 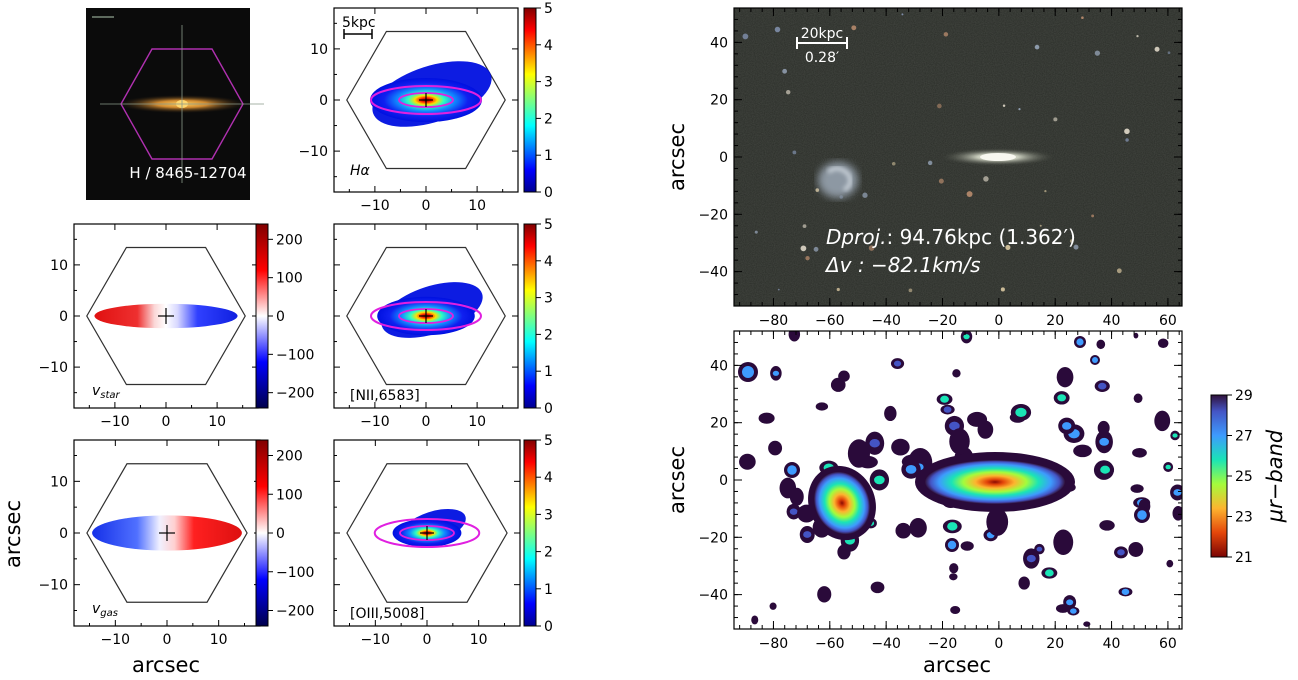 What do you see at coordinates (548, 46) in the screenshot?
I see `colorbar-tick-label: 4` at bounding box center [548, 46].